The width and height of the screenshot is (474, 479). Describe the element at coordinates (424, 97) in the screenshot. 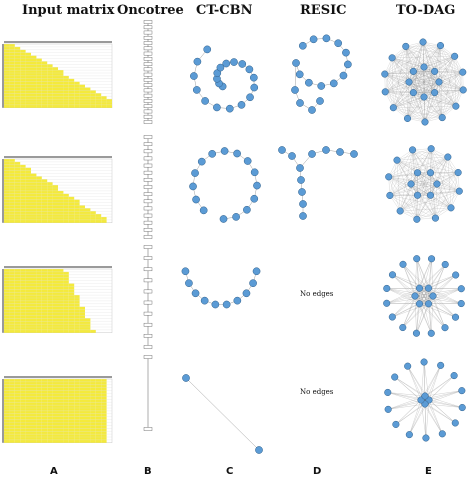

I see `todag-node` at that location.